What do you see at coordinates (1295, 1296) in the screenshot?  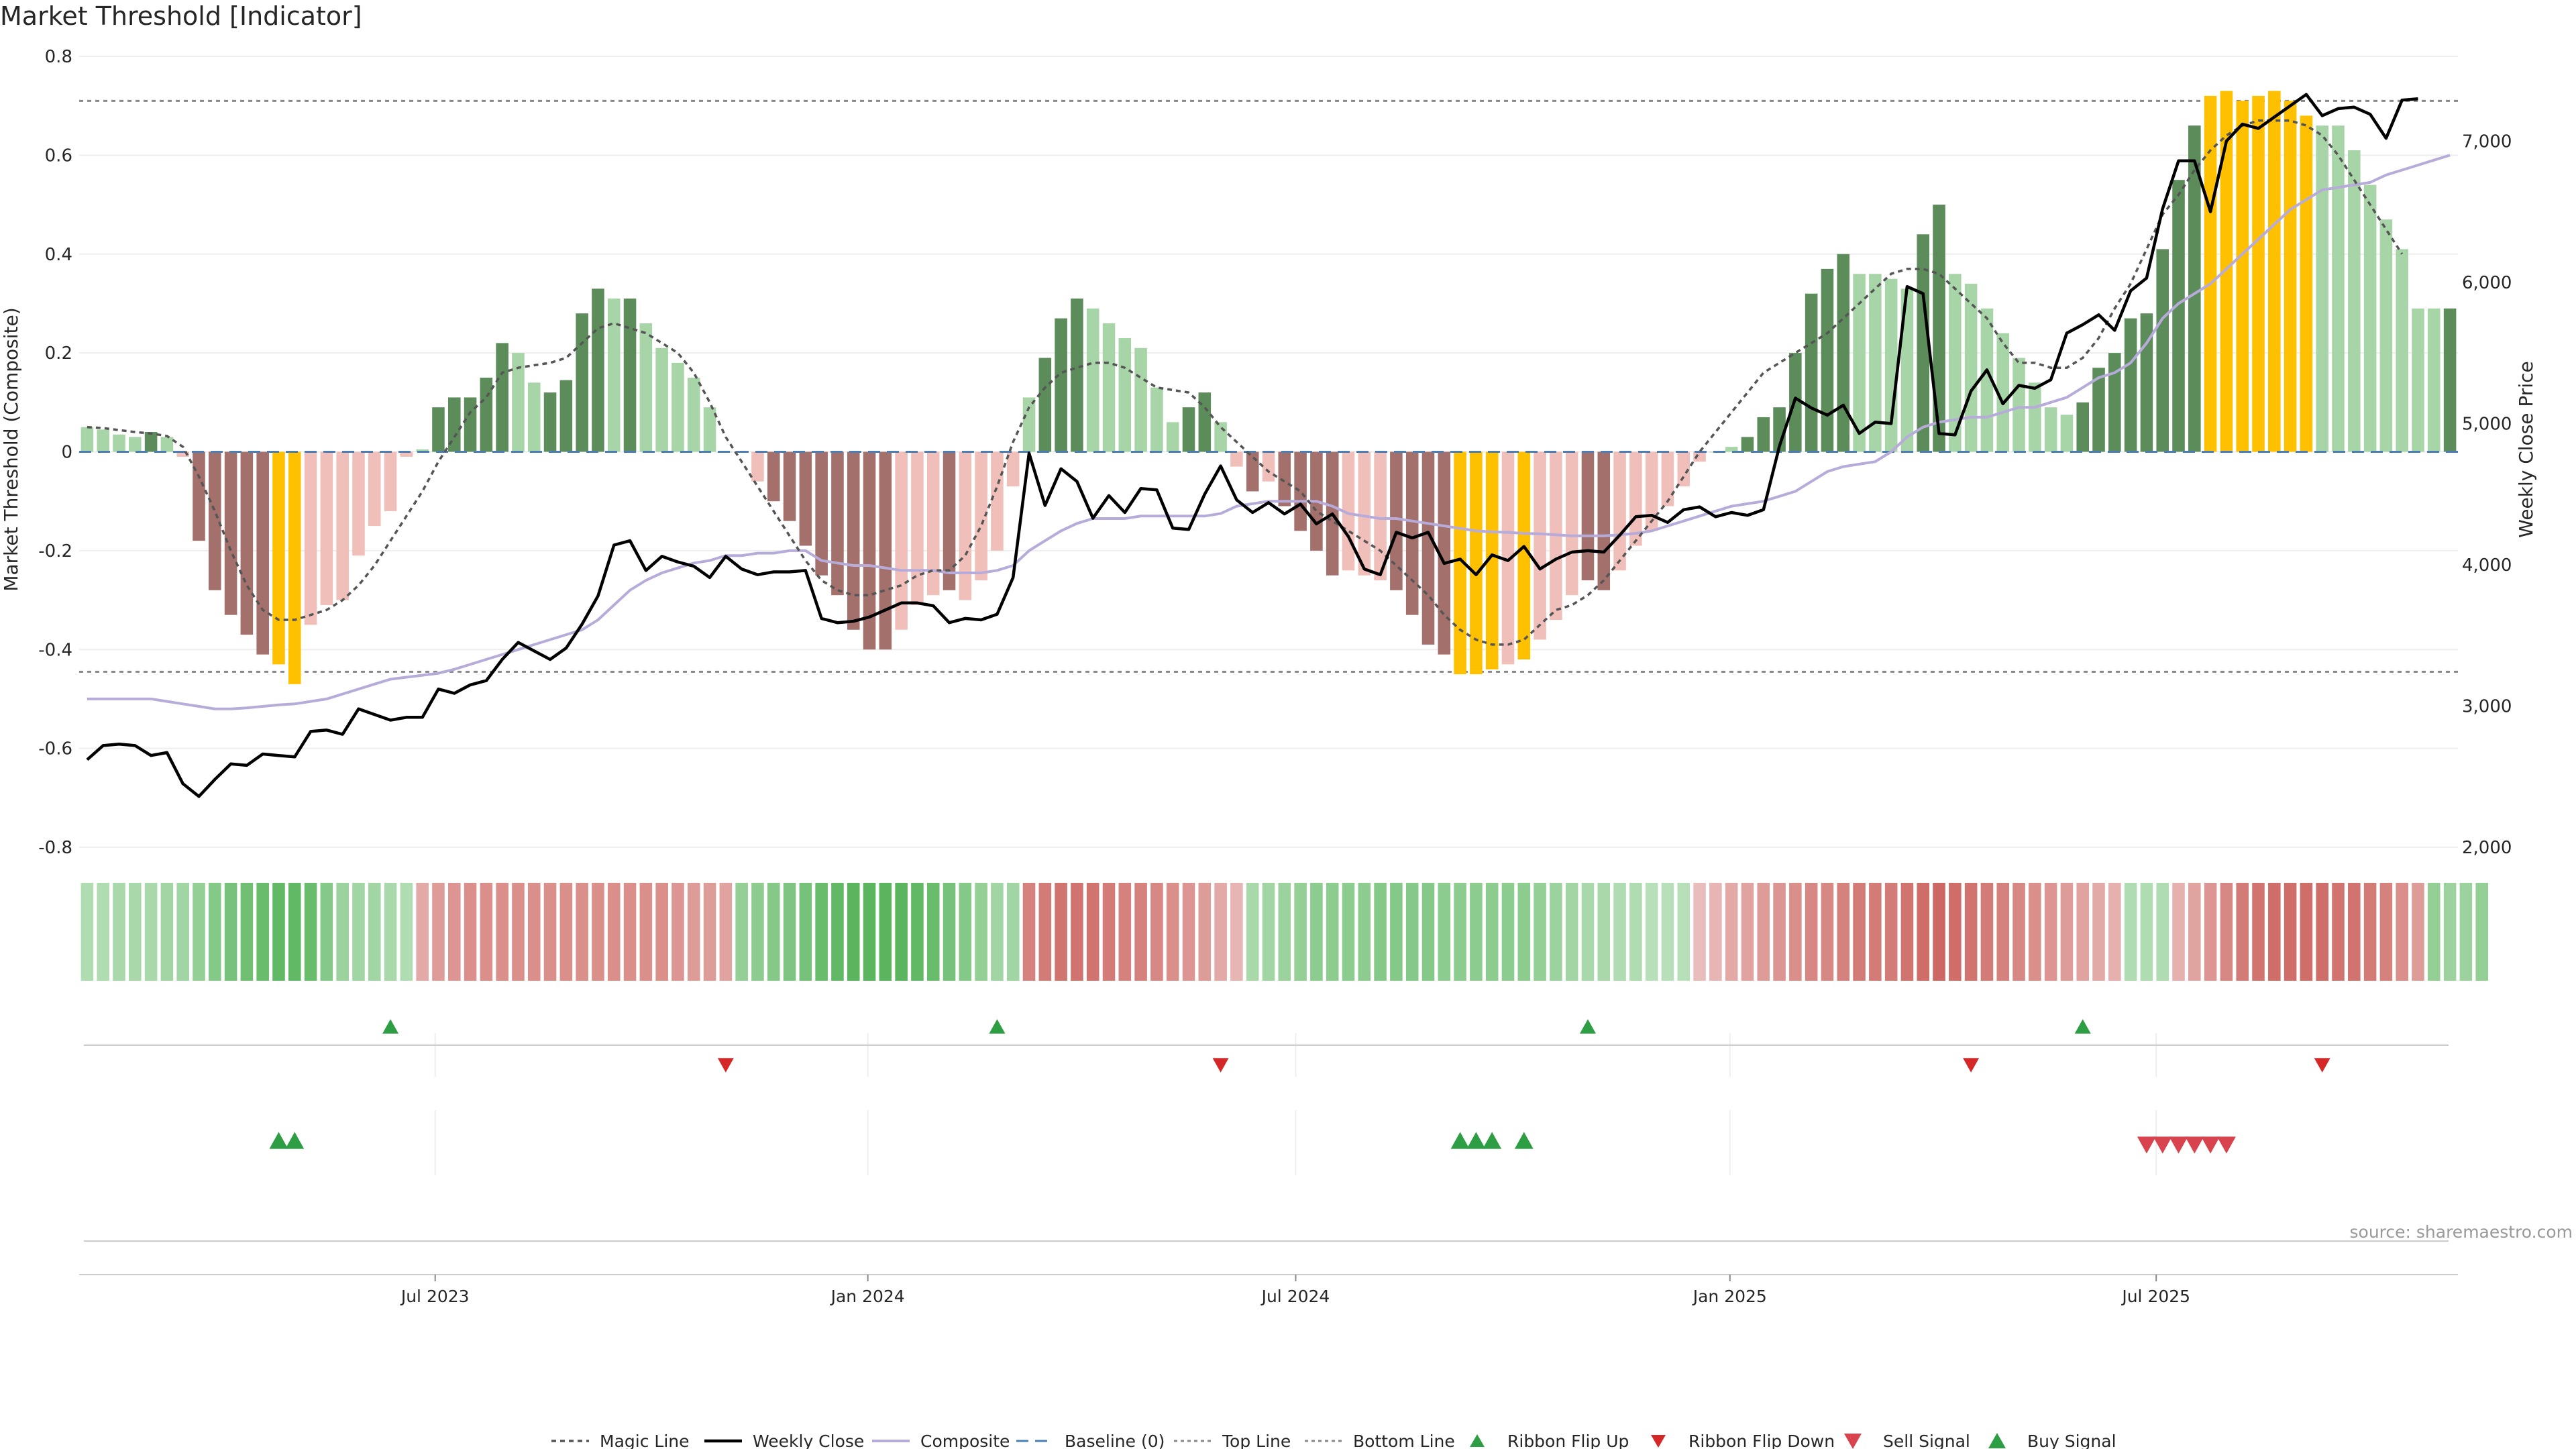 I see `x-tick-label: Jul 2024` at bounding box center [1295, 1296].